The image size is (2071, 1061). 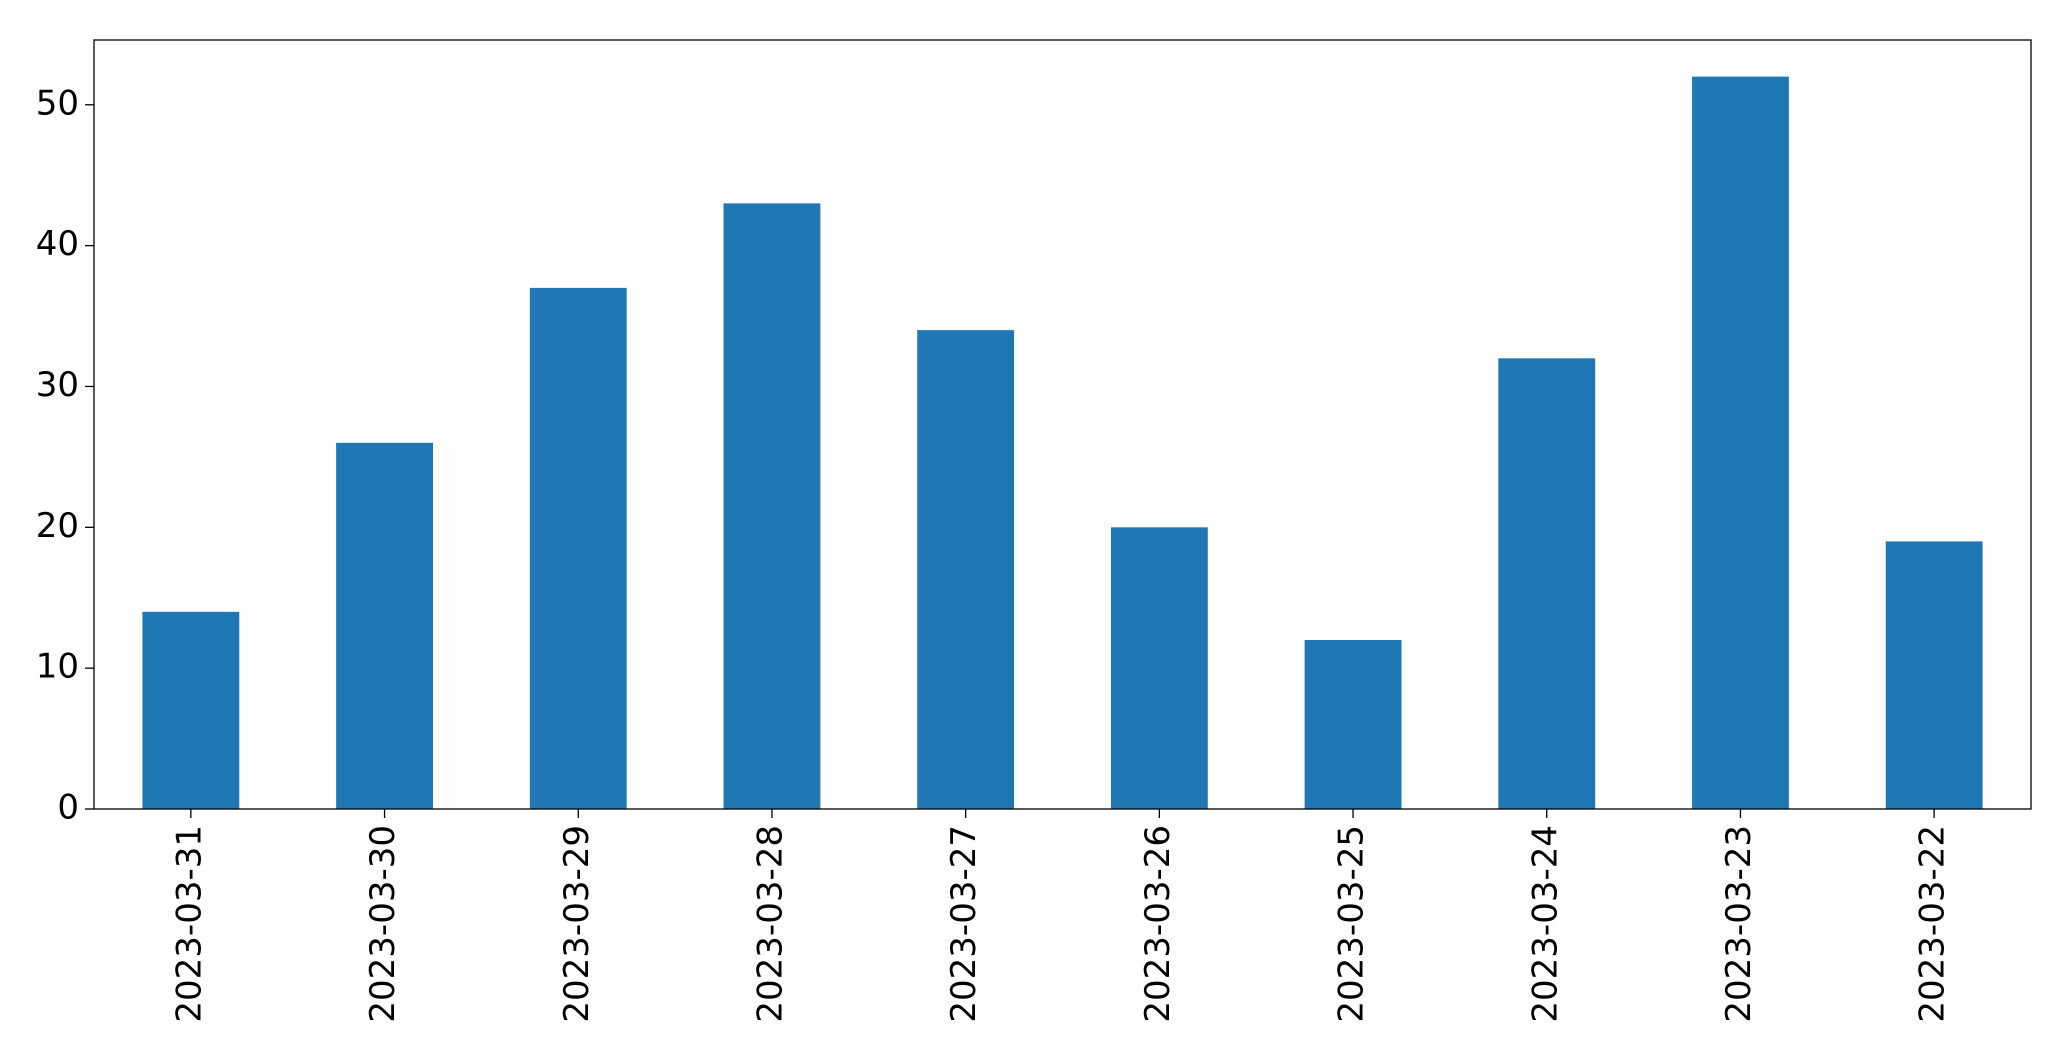 What do you see at coordinates (1352, 924) in the screenshot?
I see `x-tick-label: 2023-03-25` at bounding box center [1352, 924].